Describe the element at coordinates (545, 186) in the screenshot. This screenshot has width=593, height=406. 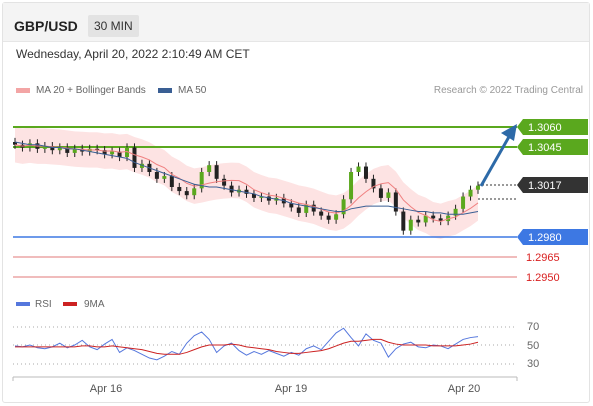
I see `tag-label-1.3017: 1.3017` at that location.